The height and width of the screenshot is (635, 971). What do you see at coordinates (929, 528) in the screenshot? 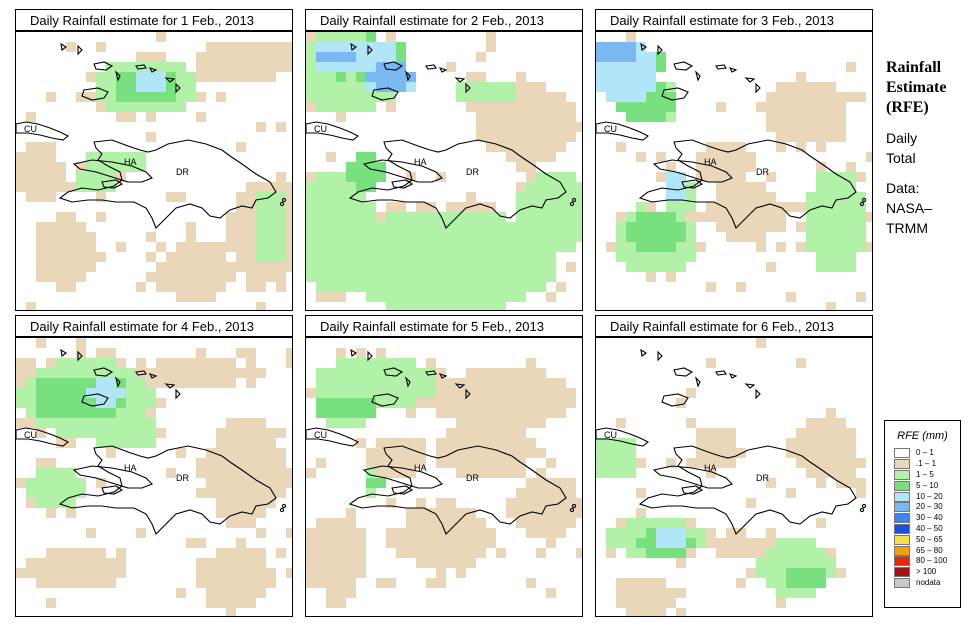
I see `legend-label: 40 – 50` at bounding box center [929, 528].